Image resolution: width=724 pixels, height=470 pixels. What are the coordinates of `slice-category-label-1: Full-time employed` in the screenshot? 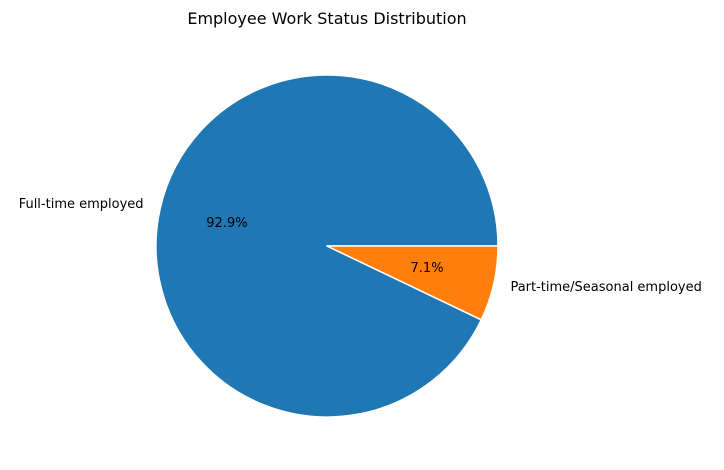 It's located at (81, 204).